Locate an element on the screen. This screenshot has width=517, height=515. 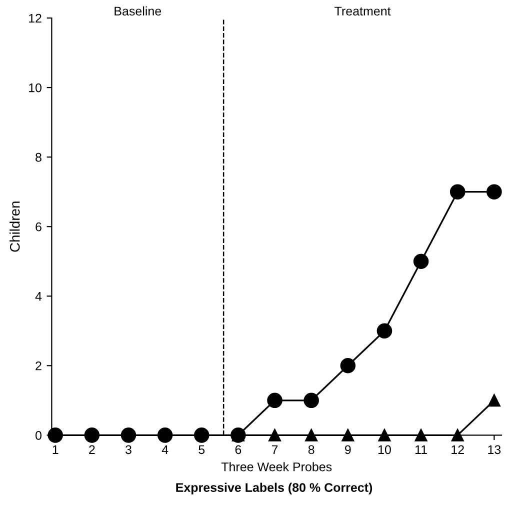
x-tick-label: 13 is located at coordinates (494, 449).